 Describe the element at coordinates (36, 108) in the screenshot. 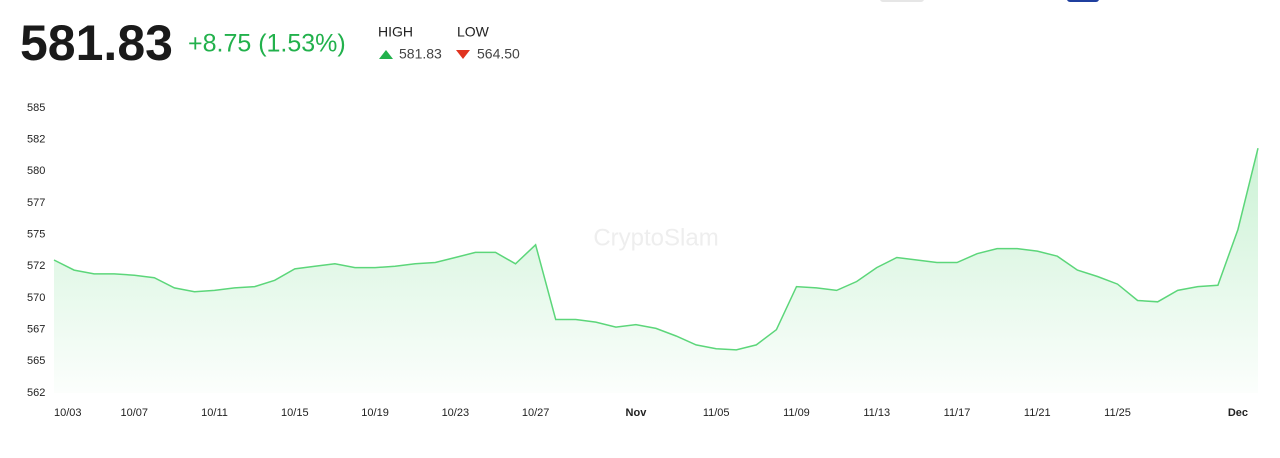

I see `y-tick-label: 585` at that location.